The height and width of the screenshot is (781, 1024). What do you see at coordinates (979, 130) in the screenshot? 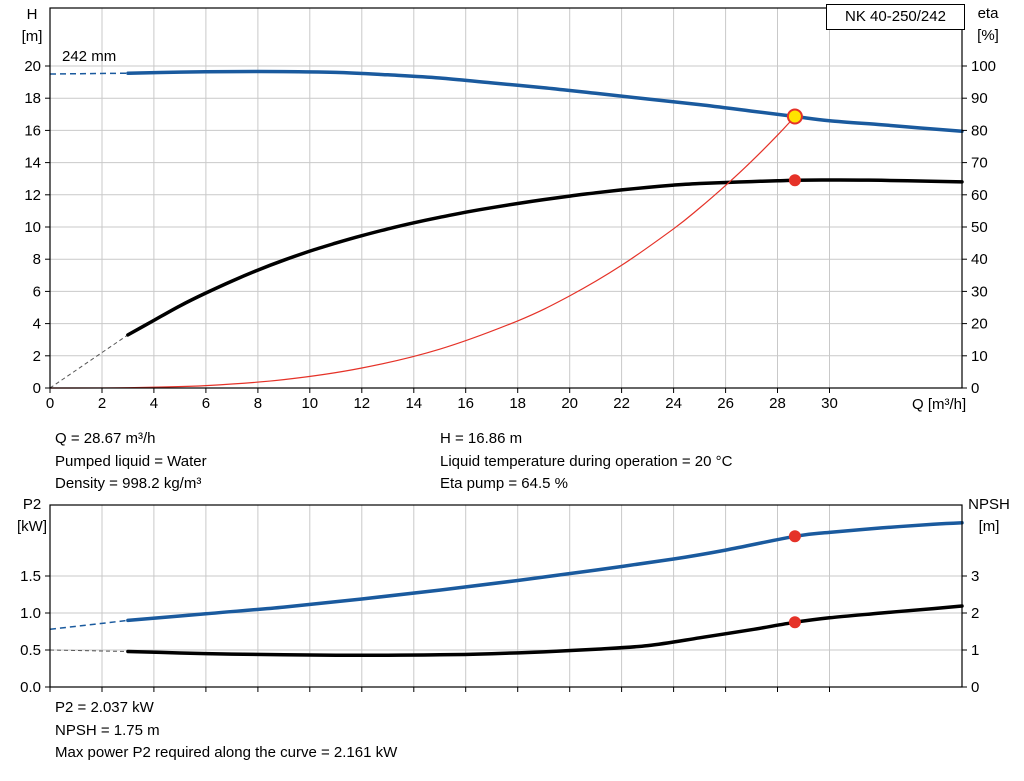
I see `right-axis-tick-label: 80` at bounding box center [979, 130].